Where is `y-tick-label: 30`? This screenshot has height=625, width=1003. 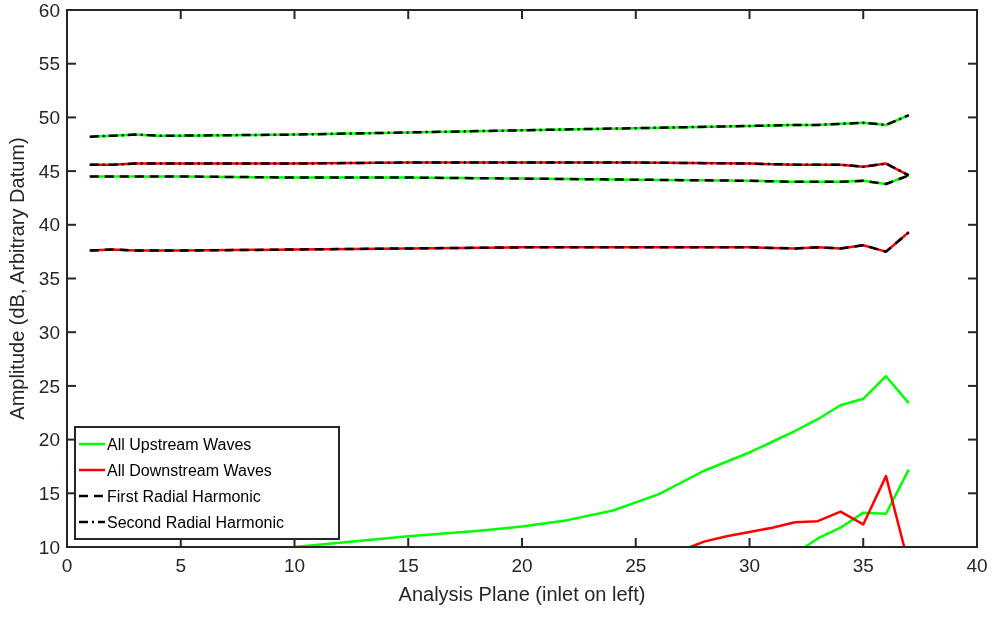 y-tick-label: 30 is located at coordinates (49, 332).